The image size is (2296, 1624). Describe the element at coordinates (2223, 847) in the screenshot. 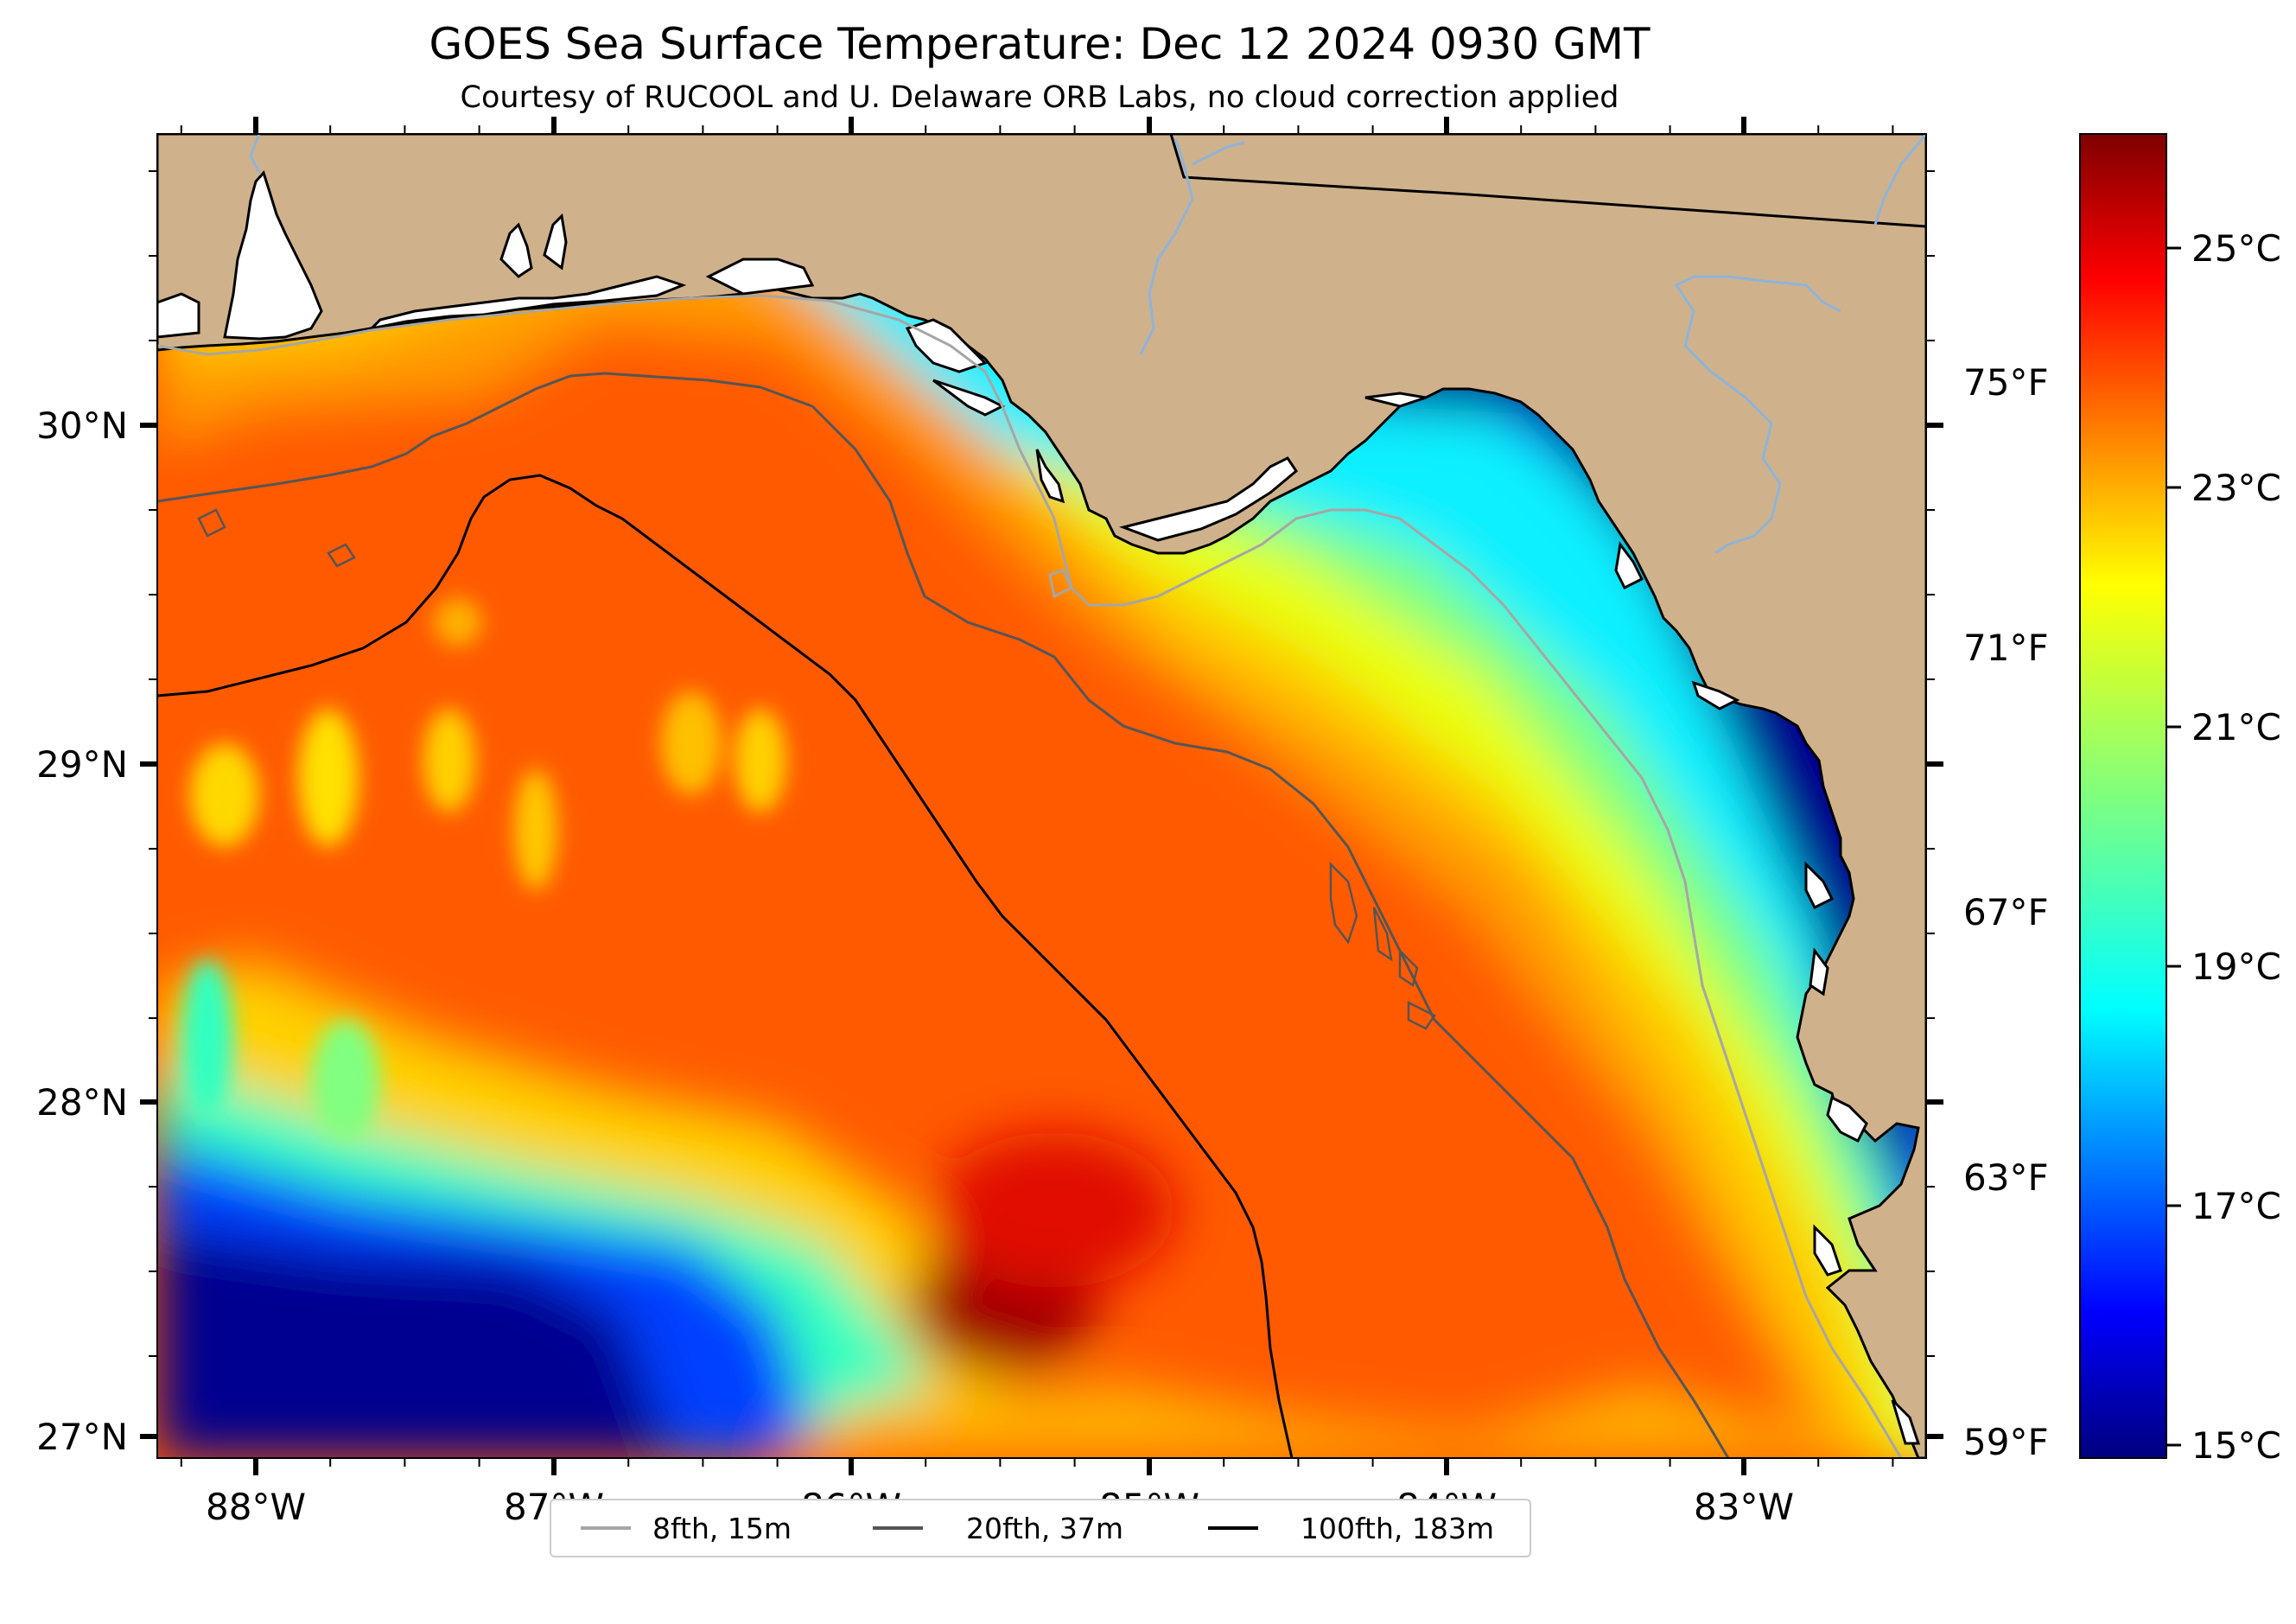

I see `colorbar-ticks: 25°C 23°C 21°C 19°C 17°C 15°C` at that location.